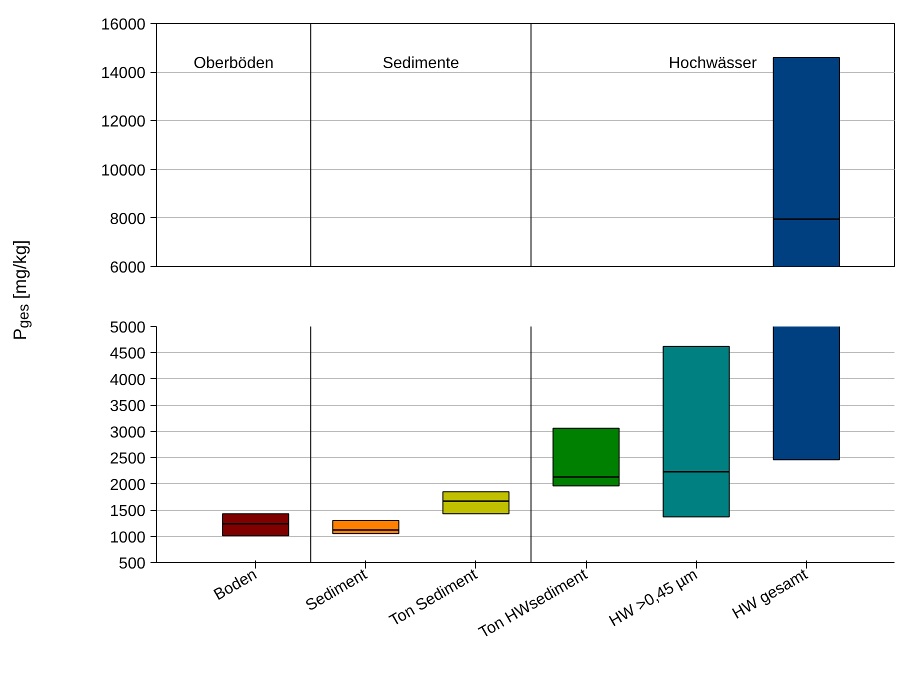  Describe the element at coordinates (128, 354) in the screenshot. I see `y-tick-label: 4500` at that location.